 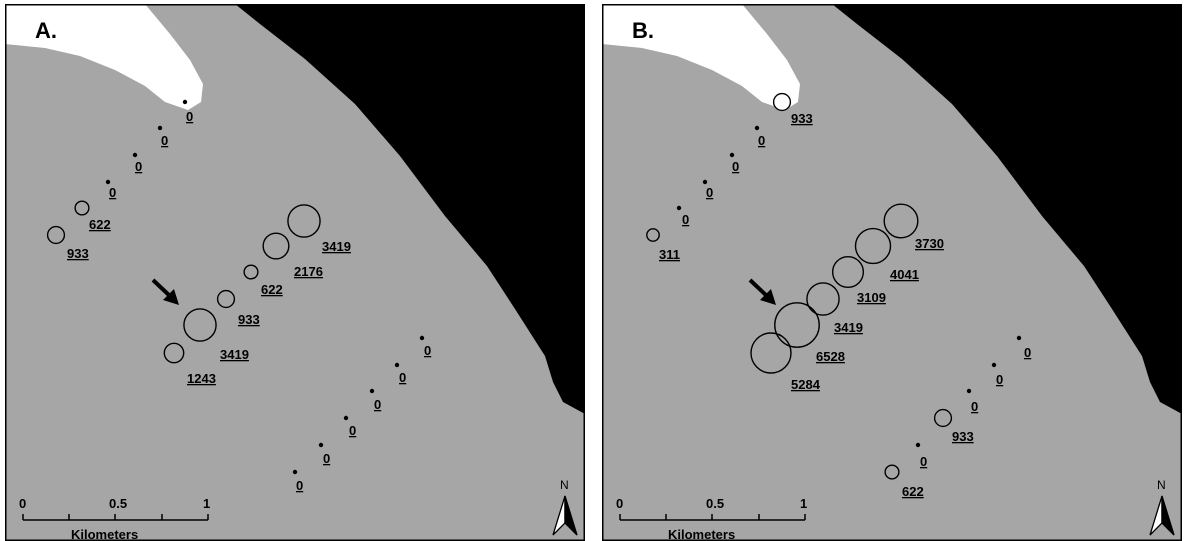 What do you see at coordinates (669, 254) in the screenshot?
I see `station-count-label: 311` at bounding box center [669, 254].